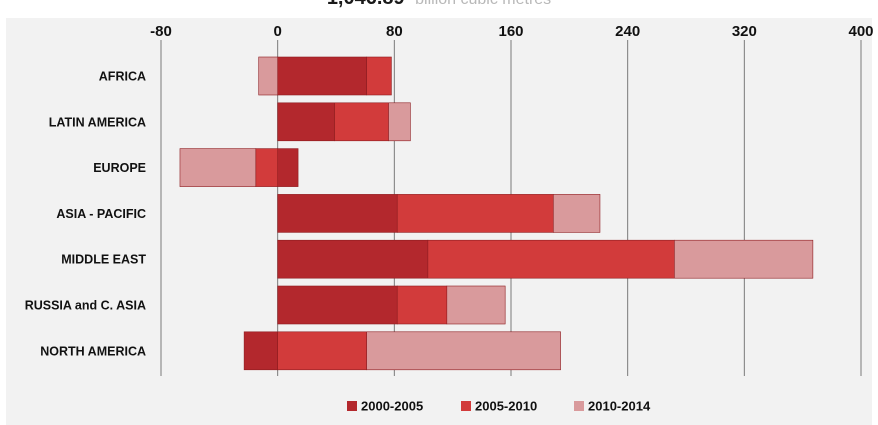  What do you see at coordinates (277, 31) in the screenshot?
I see `x-tick-label: 0` at bounding box center [277, 31].